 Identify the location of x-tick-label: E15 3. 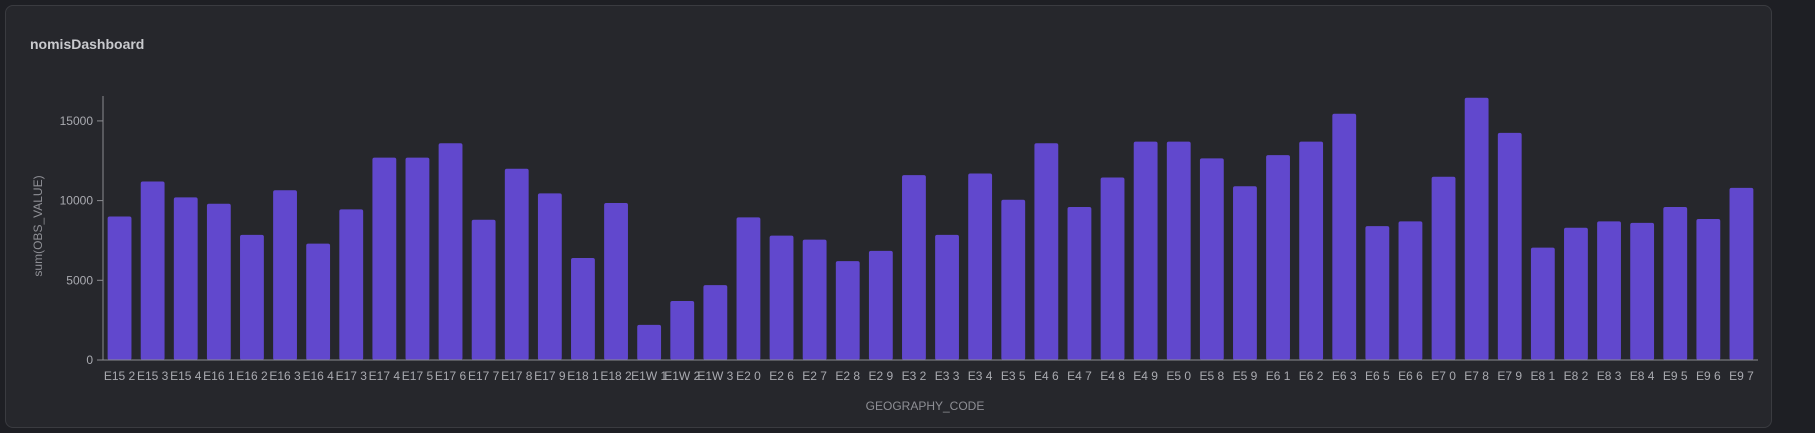
(153, 376).